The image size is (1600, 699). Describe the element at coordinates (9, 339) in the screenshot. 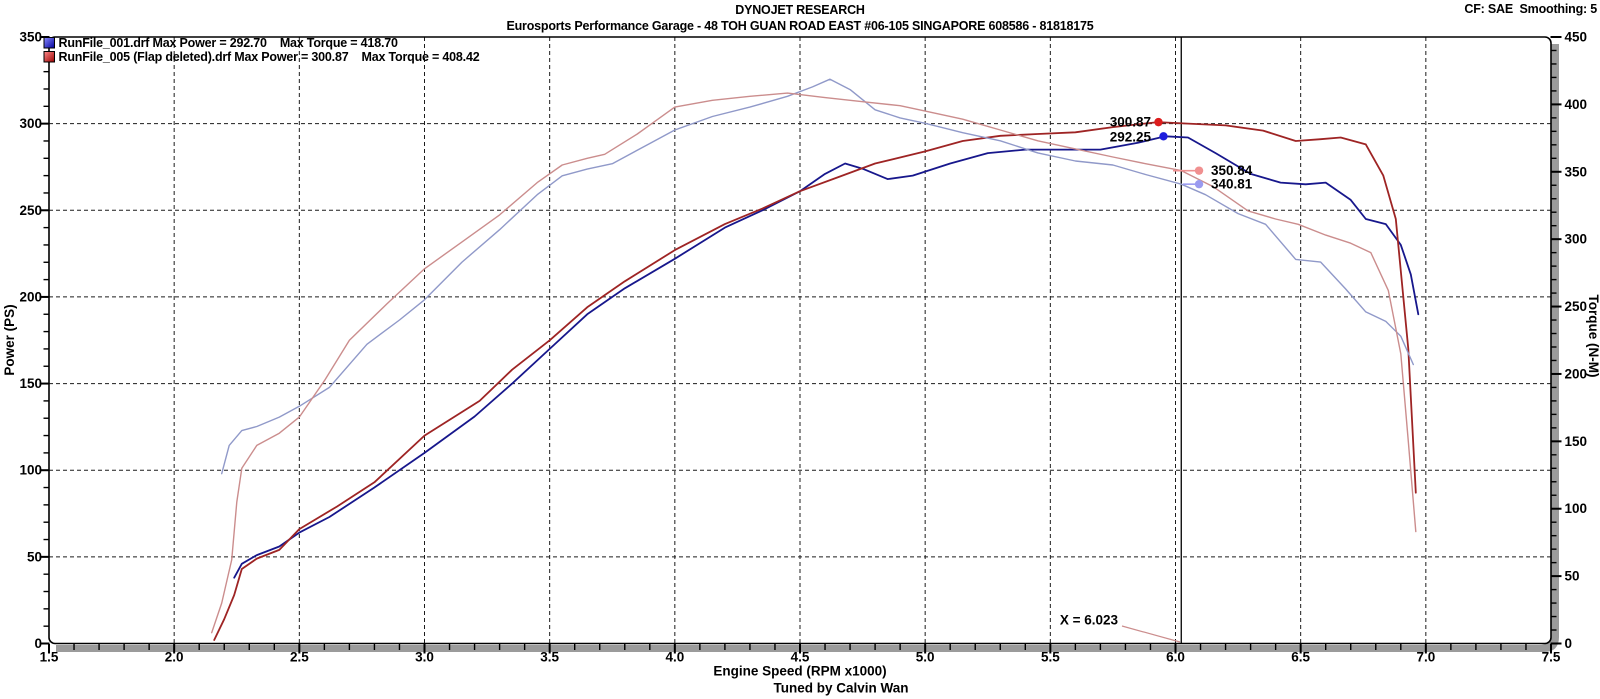

I see `left-axis-title: Power (PS)` at that location.